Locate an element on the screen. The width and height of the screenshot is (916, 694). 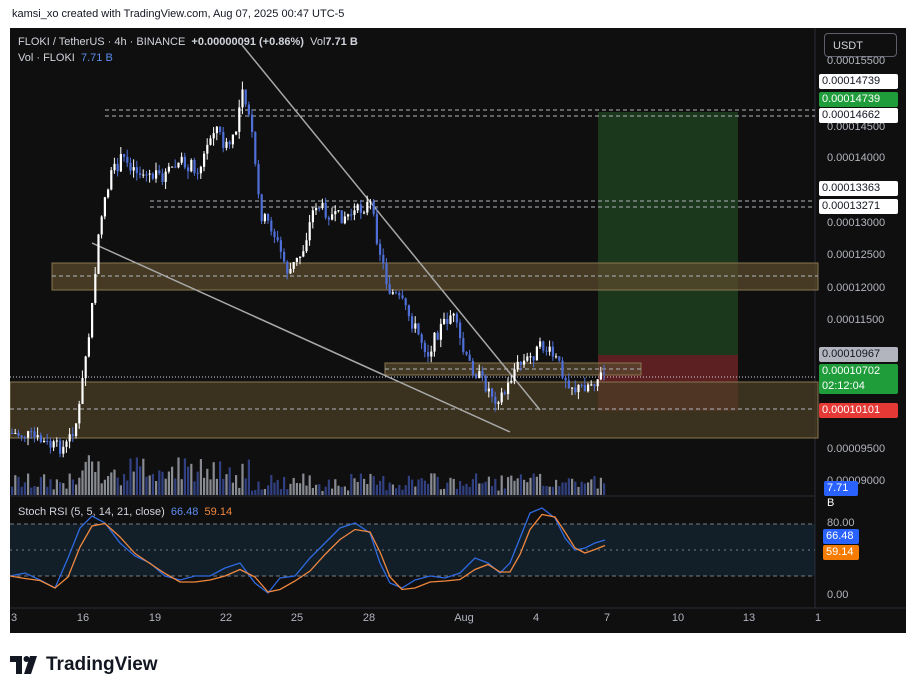
time-tick: 28 is located at coordinates (369, 618).